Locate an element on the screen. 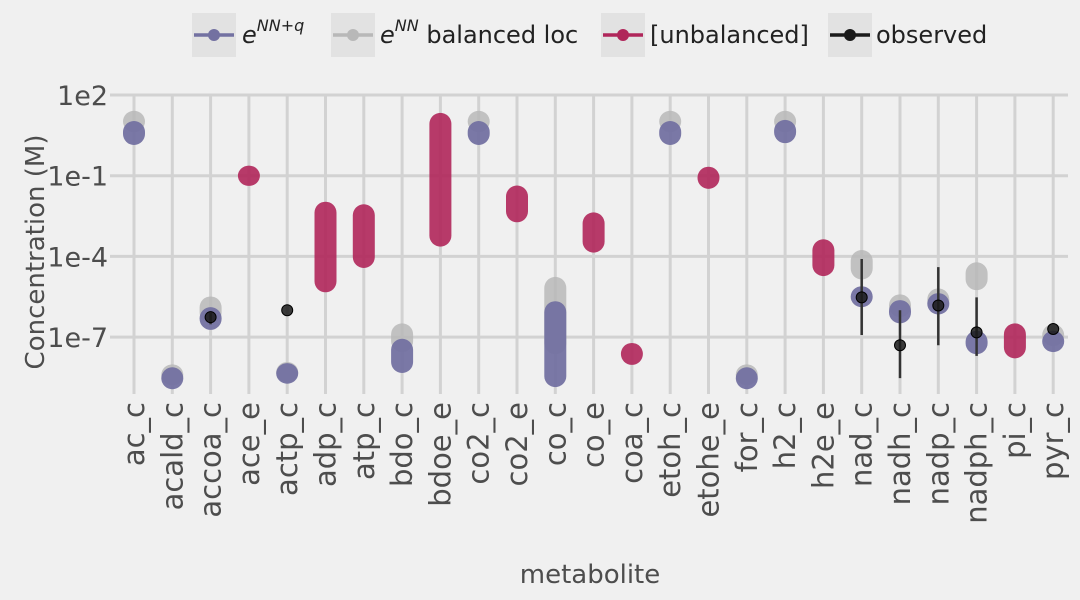 The image size is (1080, 600). series-2-mark-co2_e is located at coordinates (517, 204).